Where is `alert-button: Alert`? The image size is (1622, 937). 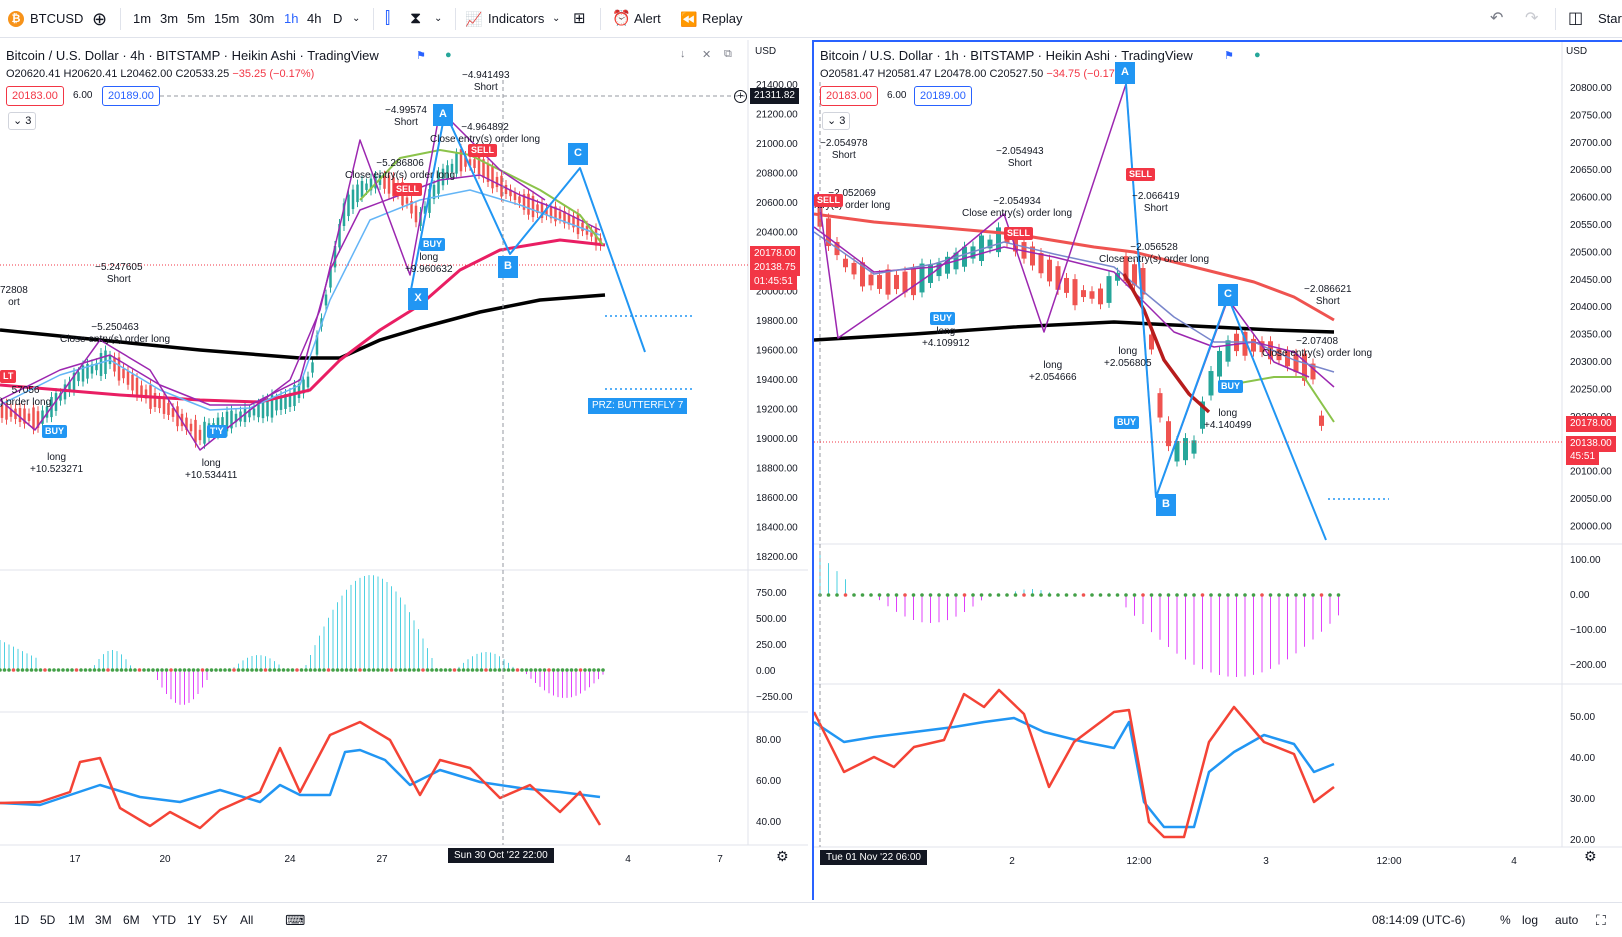
alert-button: Alert is located at coordinates (647, 18).